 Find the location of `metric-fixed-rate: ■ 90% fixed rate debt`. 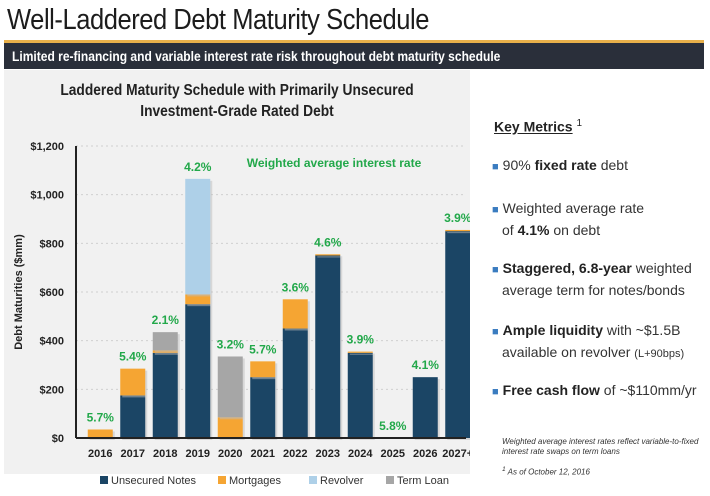

metric-fixed-rate: ■ 90% fixed rate debt is located at coordinates (560, 166).